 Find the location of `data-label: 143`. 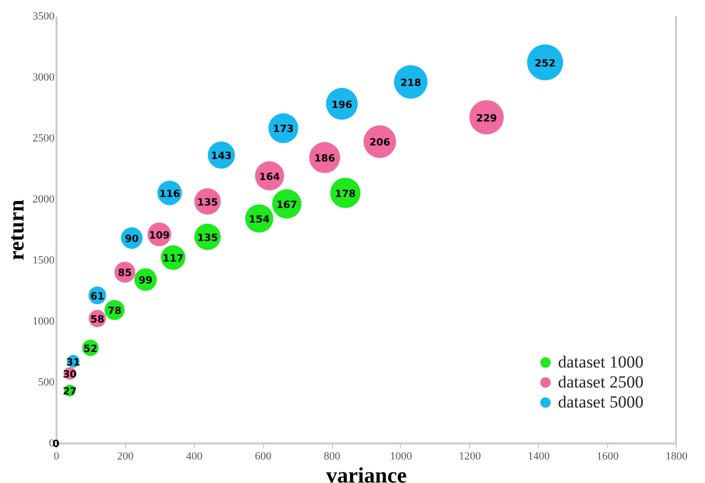

data-label: 143 is located at coordinates (221, 156).